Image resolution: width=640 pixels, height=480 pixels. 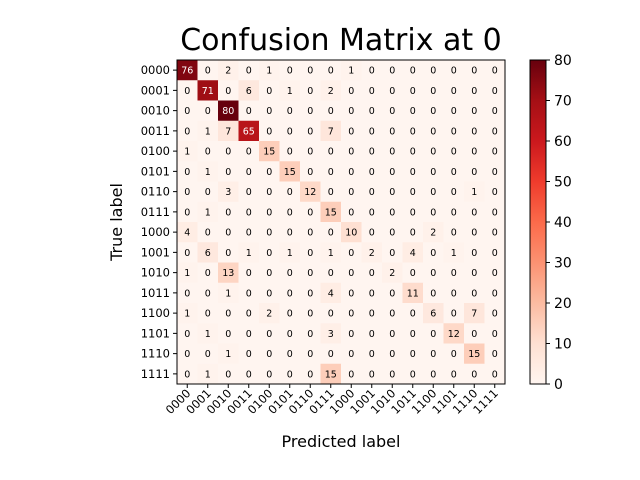 I want to click on colorbar-tick-label: 30, so click(x=563, y=264).